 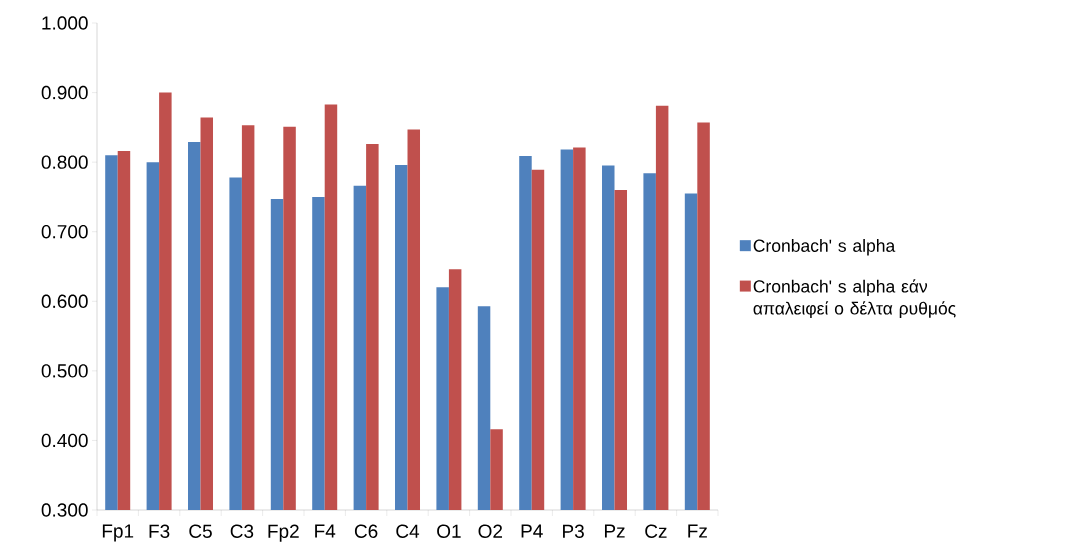 I want to click on x-tick-label: C5, so click(x=200, y=531).